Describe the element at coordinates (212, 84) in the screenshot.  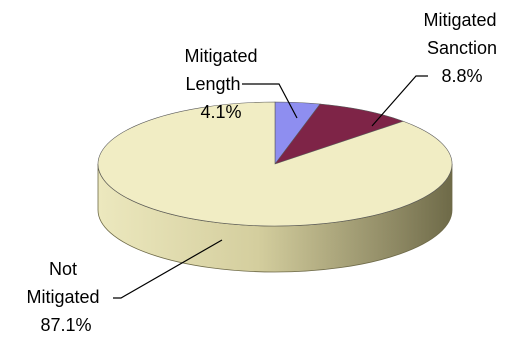
I see `label-mitigated-length-line2: Length` at that location.